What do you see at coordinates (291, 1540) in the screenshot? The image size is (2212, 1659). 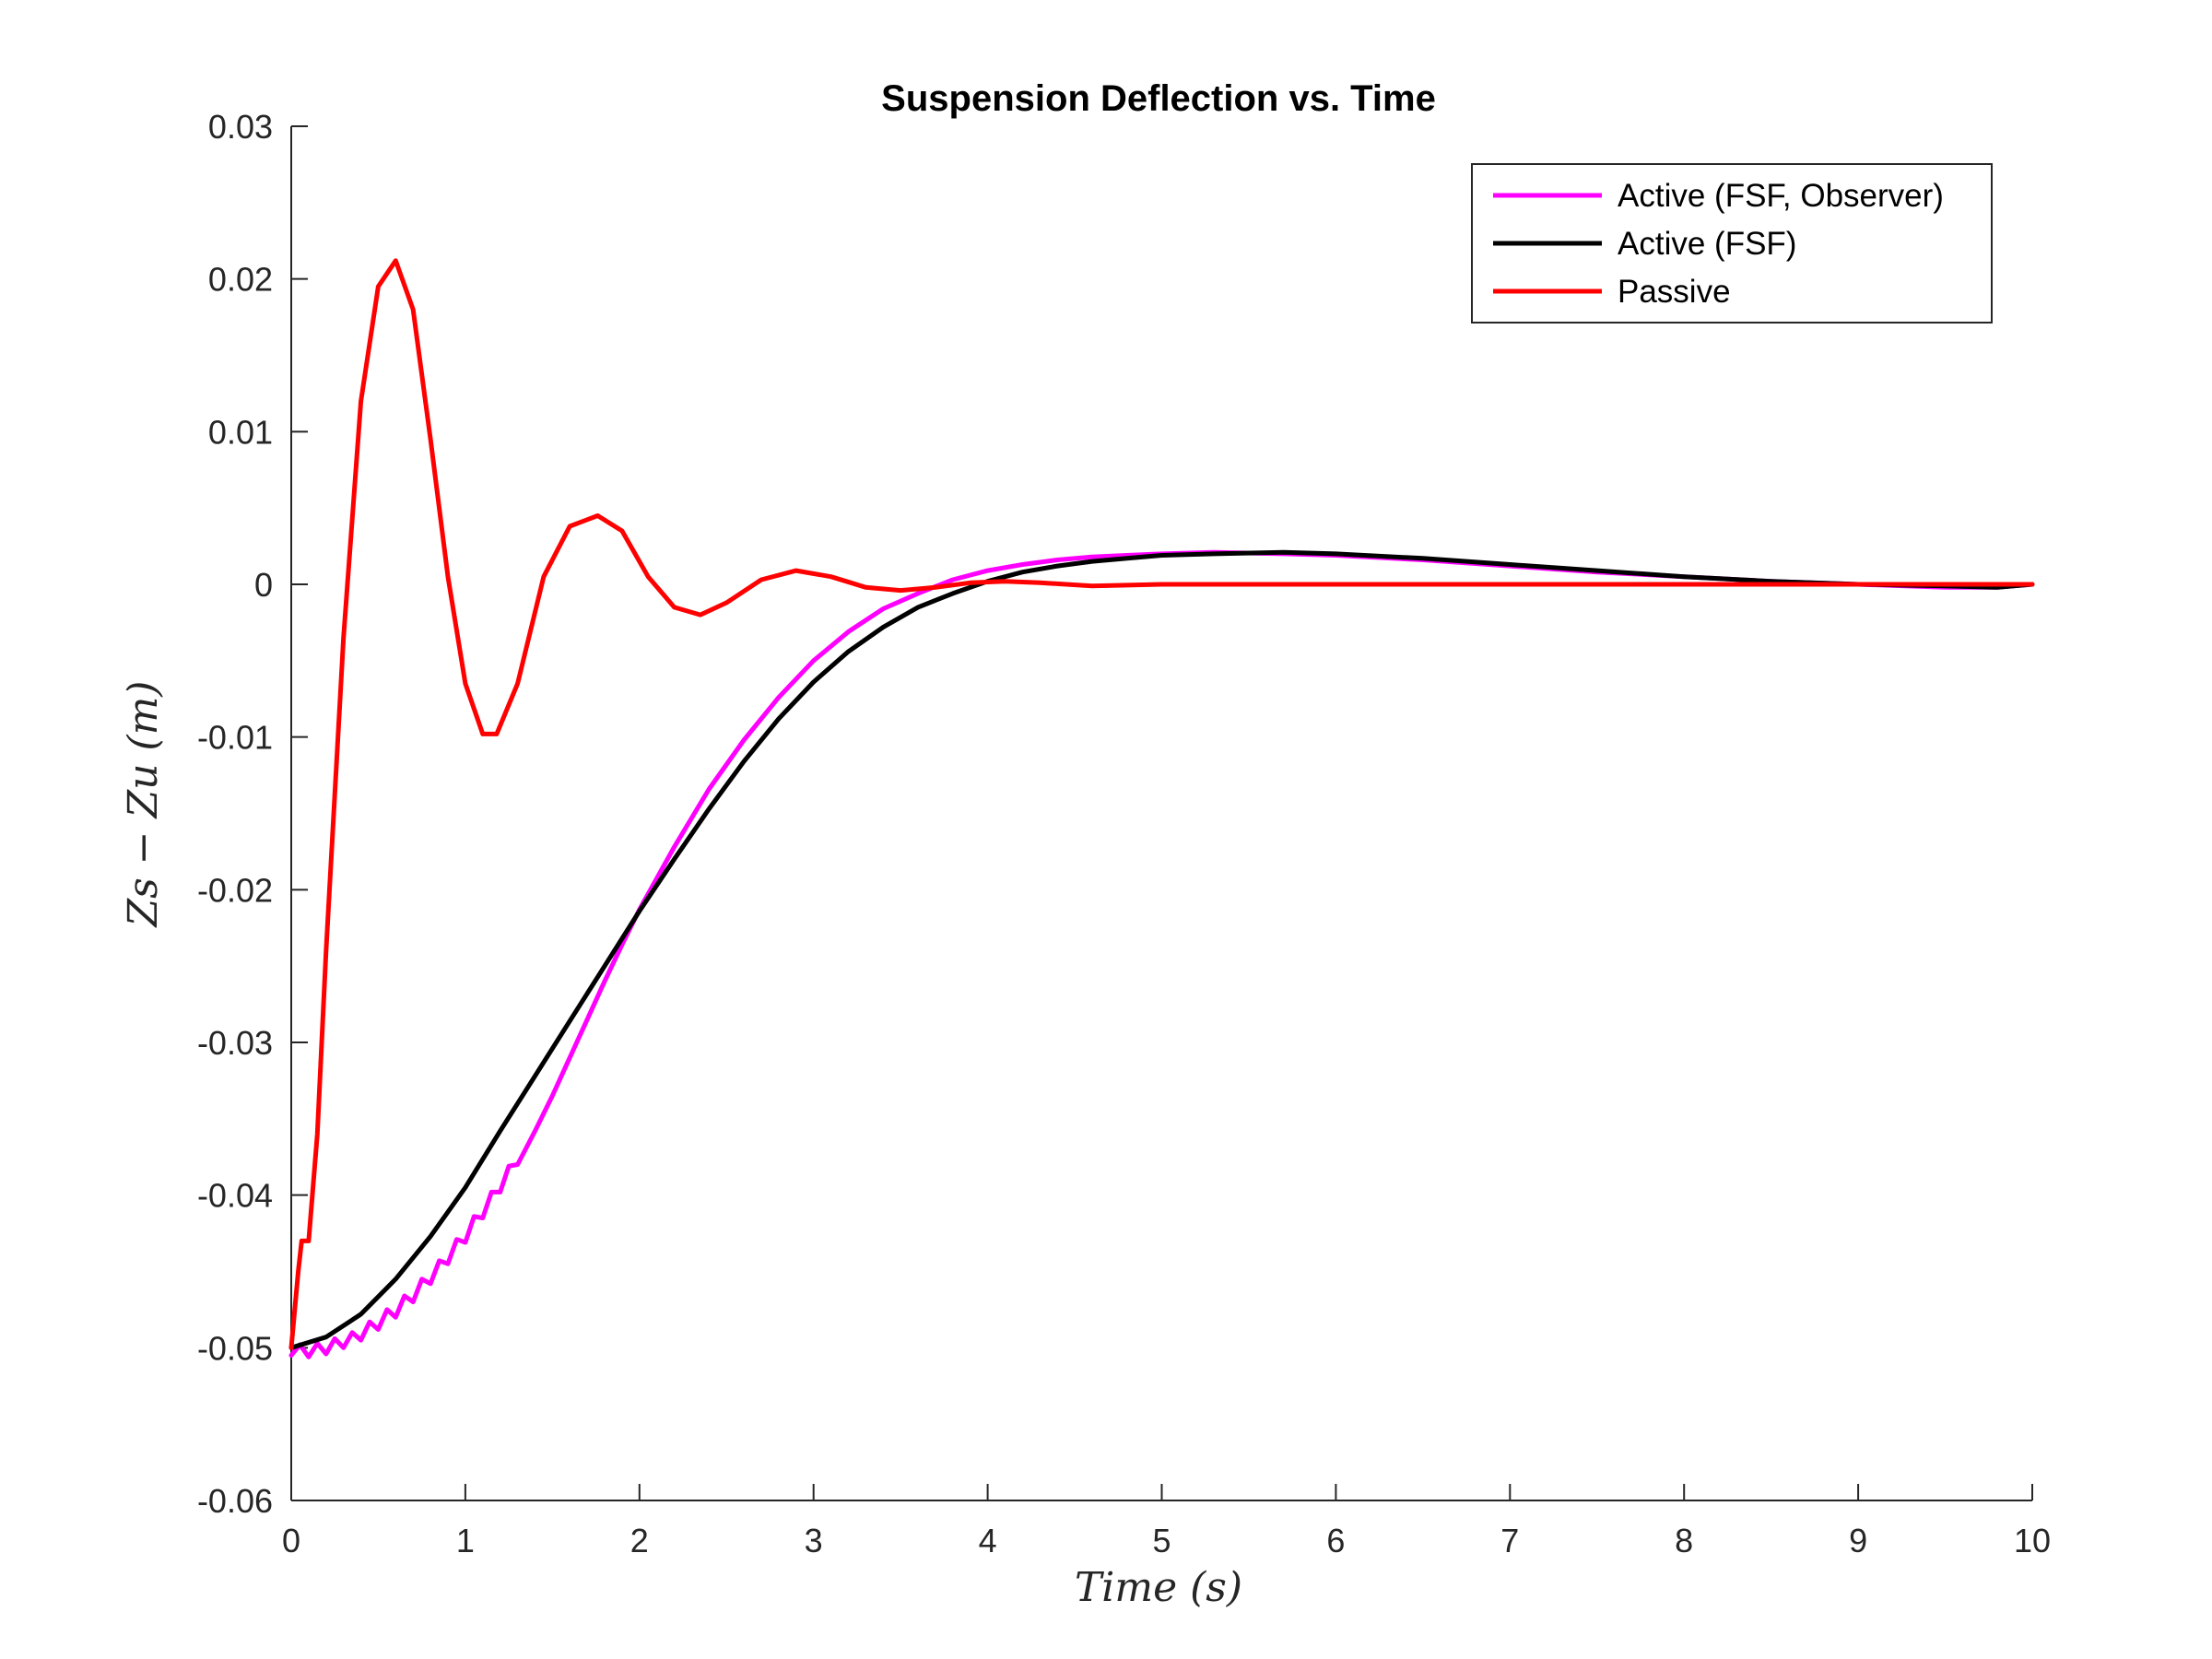 I see `x-tick-label: 0` at bounding box center [291, 1540].